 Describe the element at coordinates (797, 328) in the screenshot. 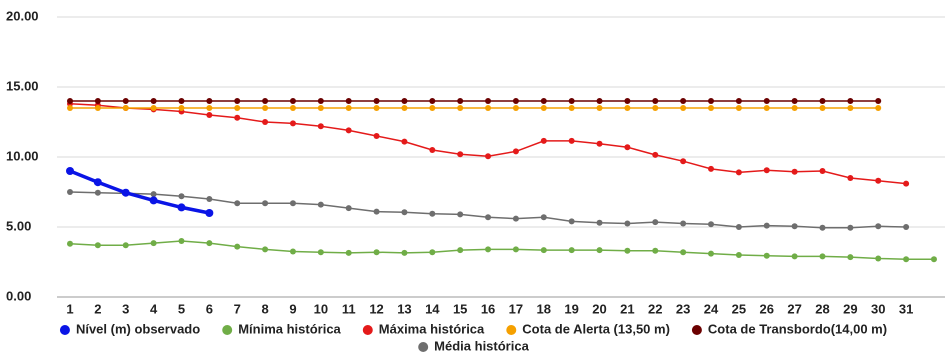

I see `legend-label: Cota de Transbordo(14,00 m)` at that location.